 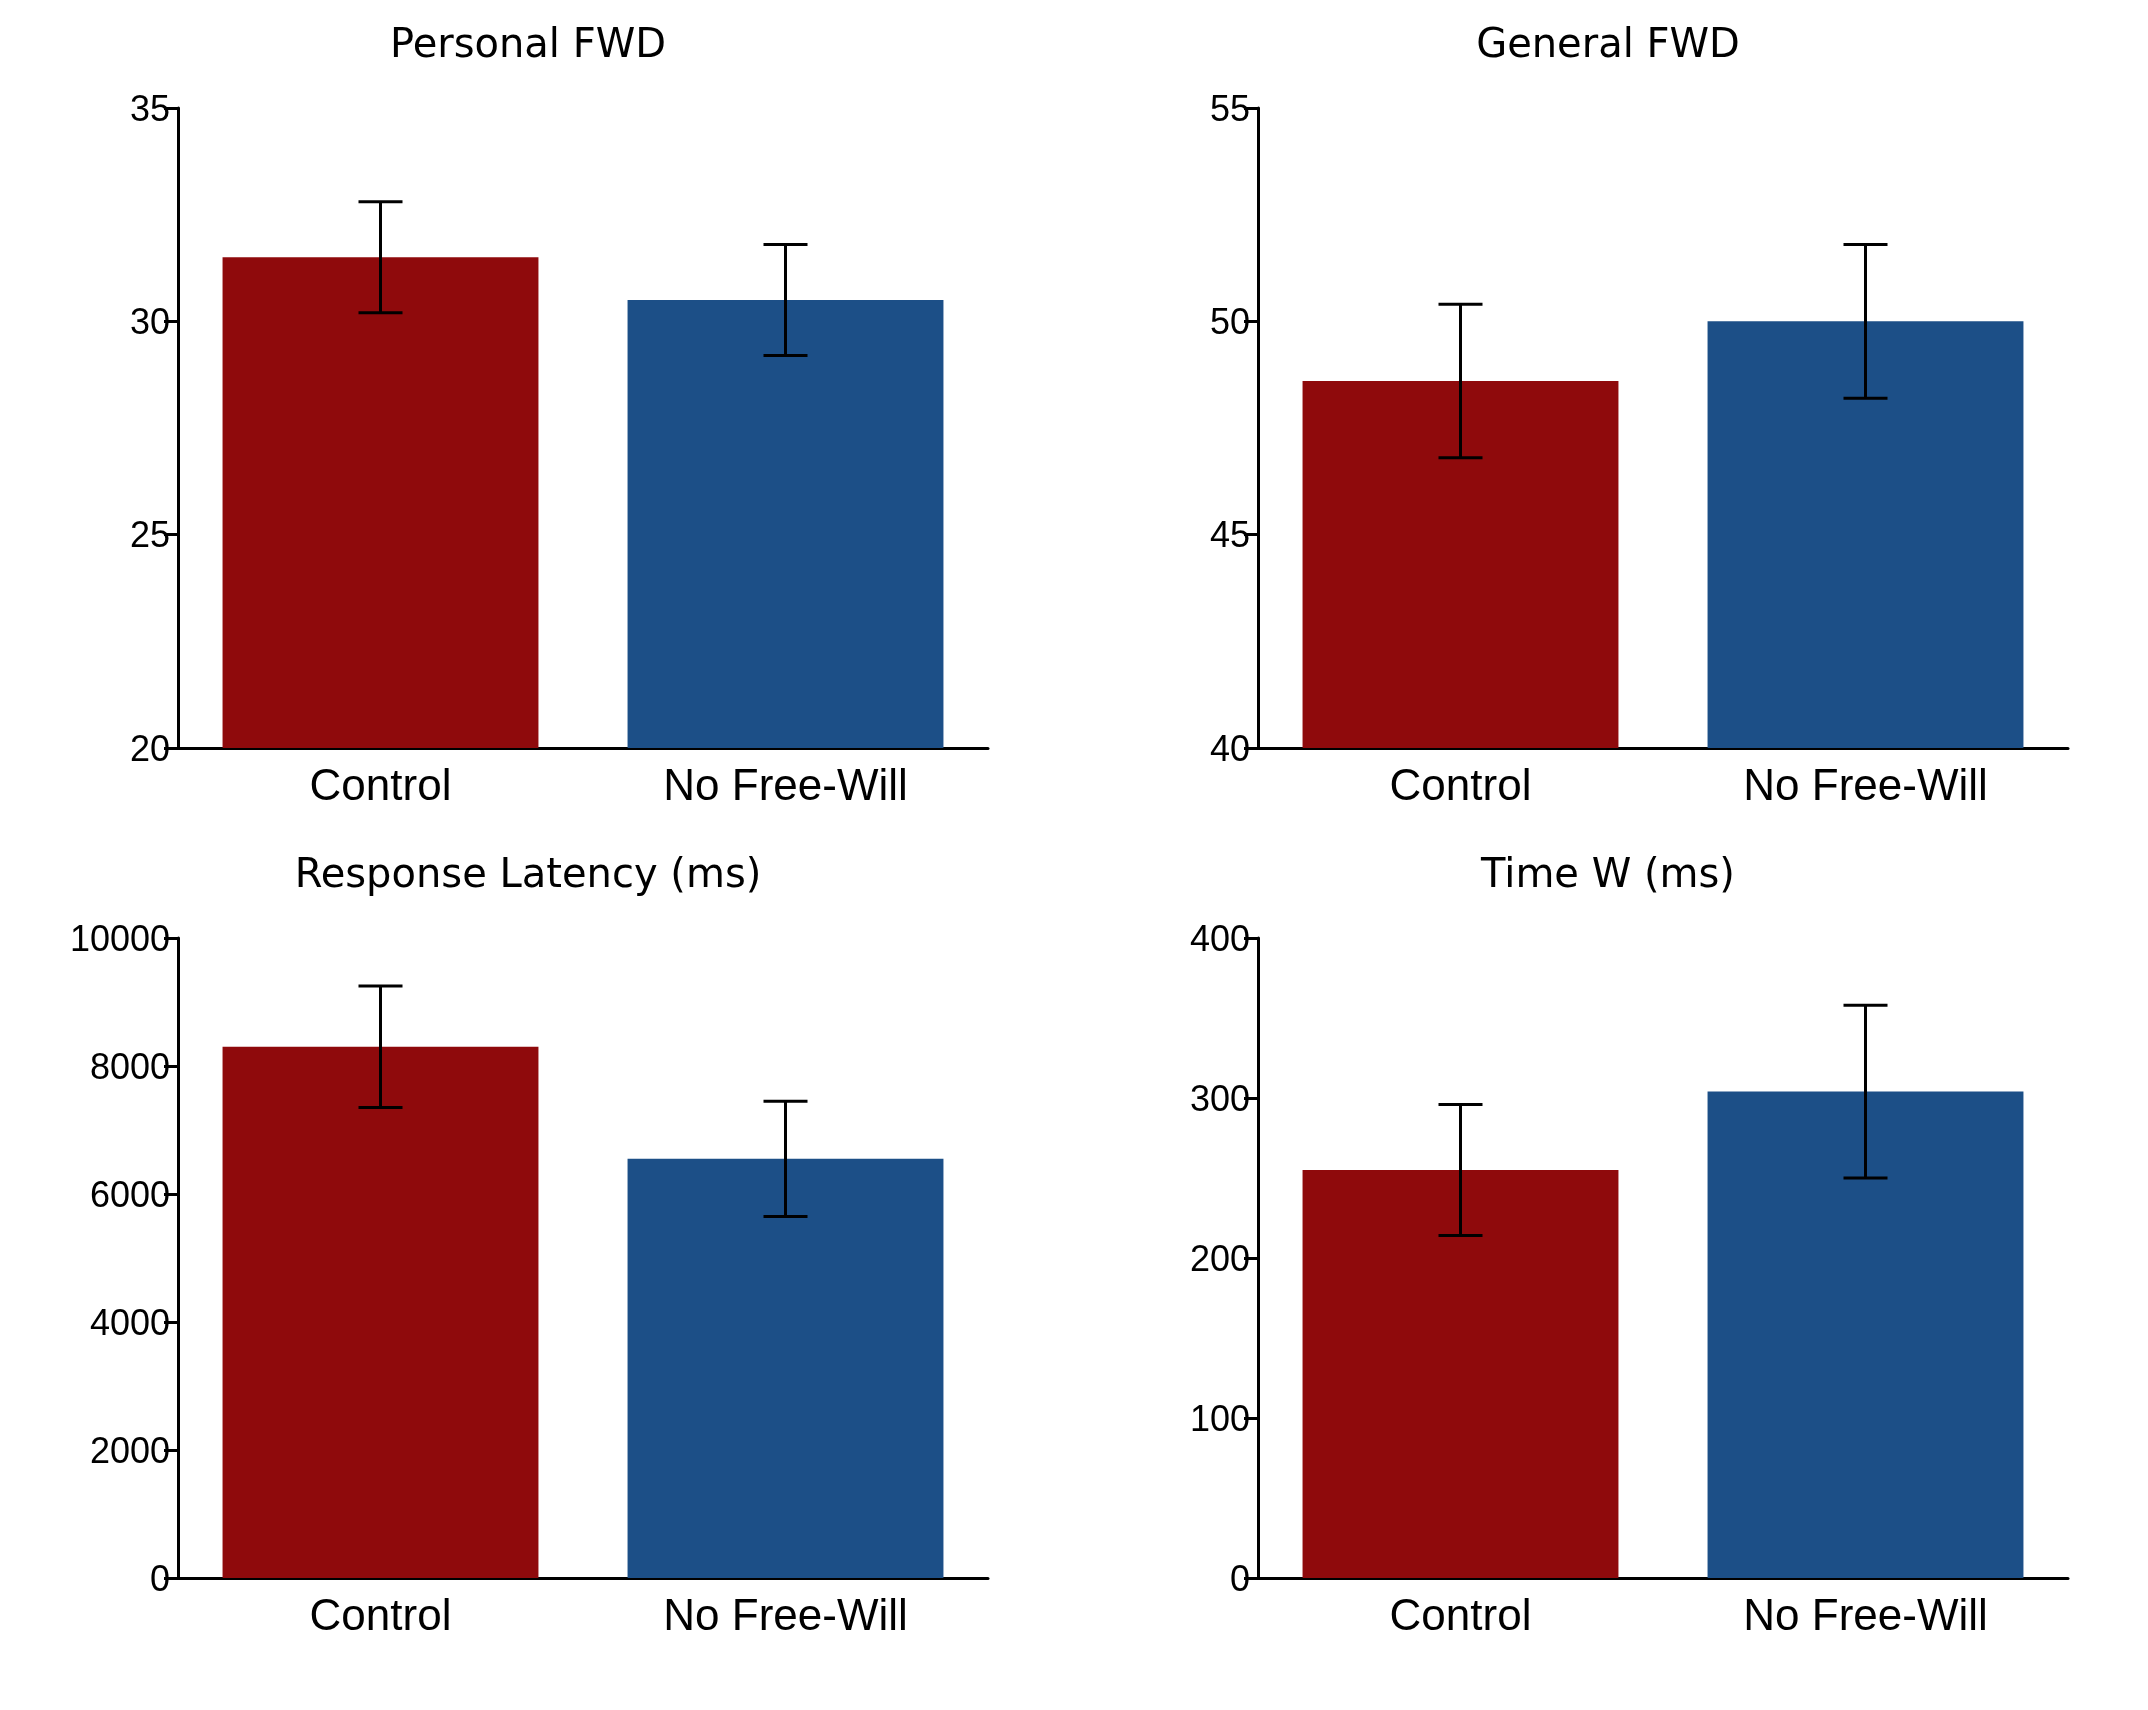 What do you see at coordinates (1219, 1418) in the screenshot?
I see `y-tick-label: 100` at bounding box center [1219, 1418].